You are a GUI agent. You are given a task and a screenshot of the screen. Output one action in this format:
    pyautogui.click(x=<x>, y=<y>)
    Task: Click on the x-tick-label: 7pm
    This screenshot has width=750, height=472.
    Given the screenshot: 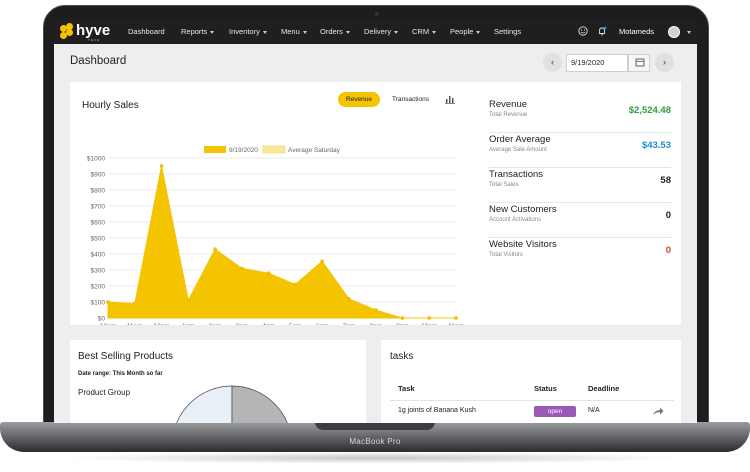 What is the action you would take?
    pyautogui.click(x=349, y=324)
    